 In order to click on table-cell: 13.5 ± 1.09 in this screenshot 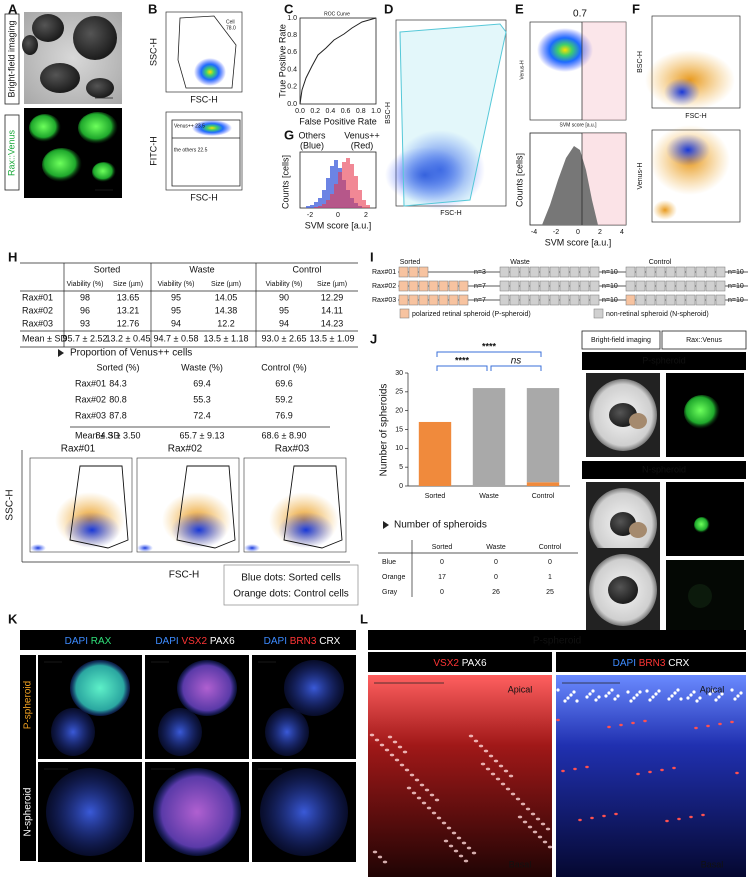, I will do `click(332, 338)`.